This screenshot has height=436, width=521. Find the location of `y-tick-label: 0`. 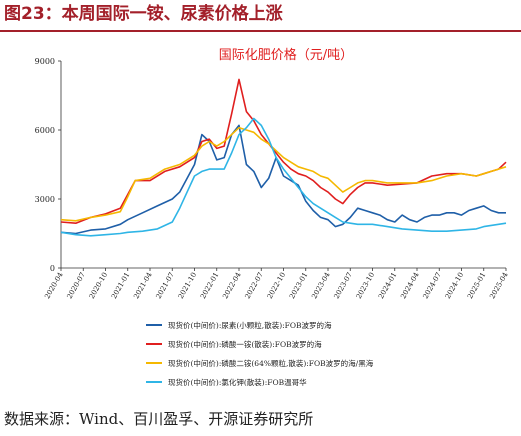

y-tick-label: 0 is located at coordinates (52, 268).